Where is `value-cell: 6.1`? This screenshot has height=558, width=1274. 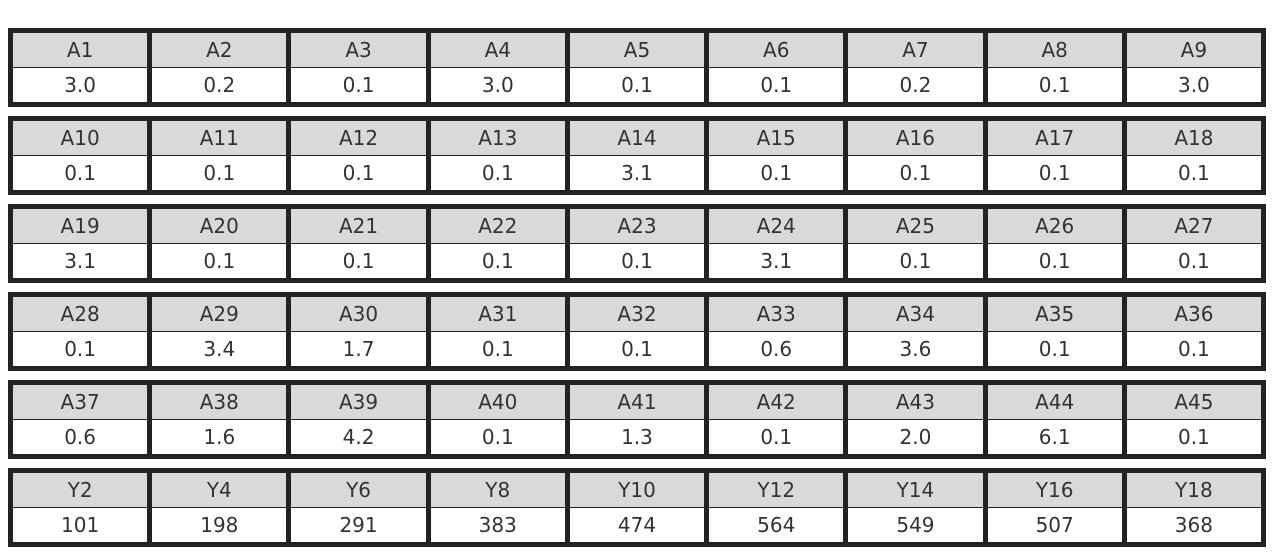
value-cell: 6.1 is located at coordinates (1054, 437).